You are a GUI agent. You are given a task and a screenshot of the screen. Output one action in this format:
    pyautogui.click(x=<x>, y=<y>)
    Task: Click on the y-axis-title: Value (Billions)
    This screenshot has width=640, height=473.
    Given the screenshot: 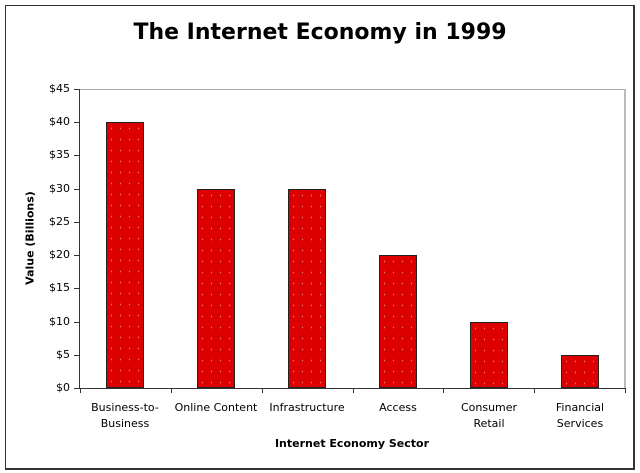 What is the action you would take?
    pyautogui.click(x=30, y=238)
    